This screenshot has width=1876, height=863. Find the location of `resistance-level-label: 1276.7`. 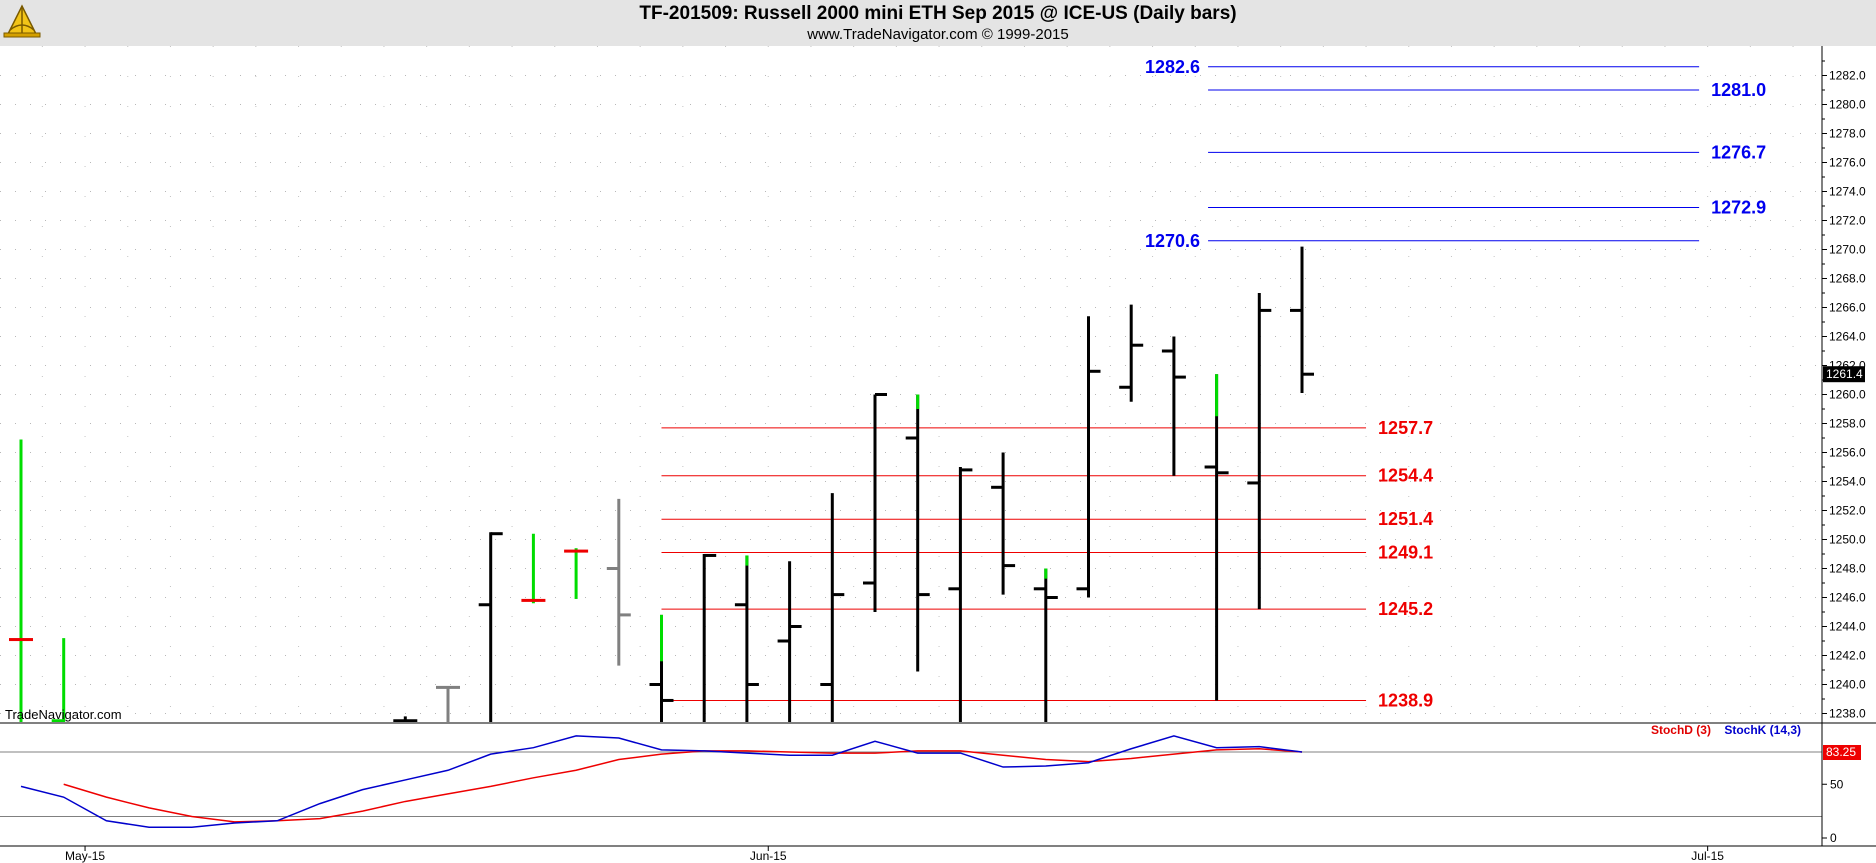

resistance-level-label: 1276.7 is located at coordinates (1738, 152).